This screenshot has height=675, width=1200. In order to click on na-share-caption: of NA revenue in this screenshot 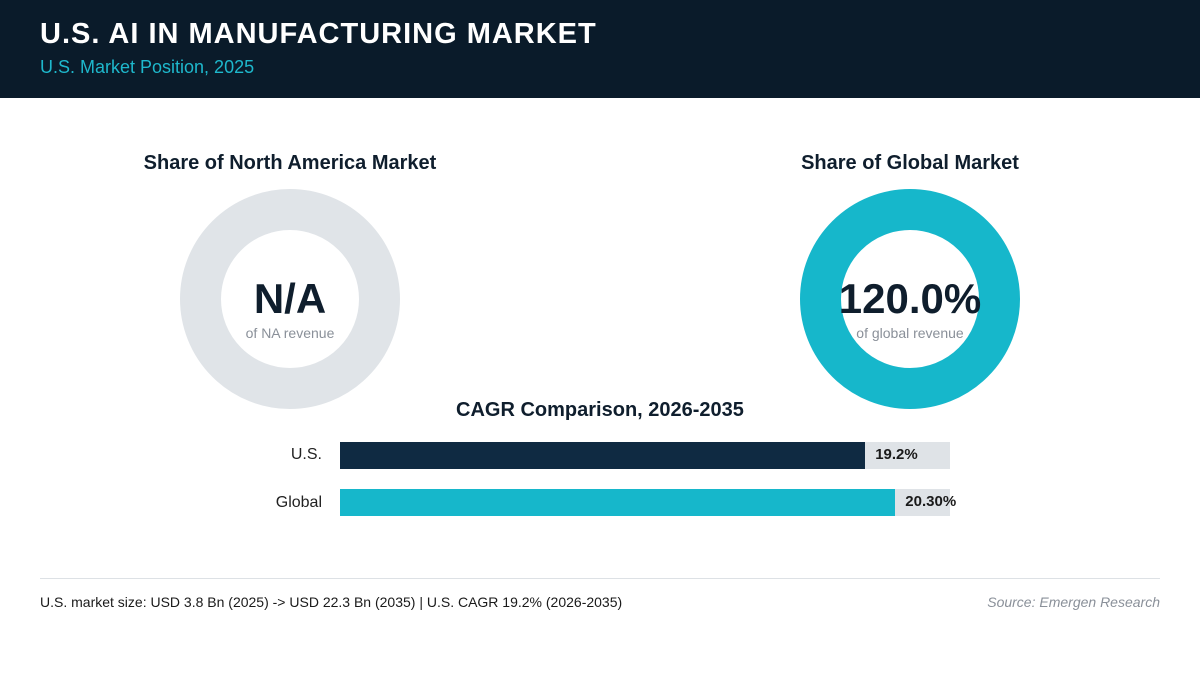, I will do `click(290, 333)`.